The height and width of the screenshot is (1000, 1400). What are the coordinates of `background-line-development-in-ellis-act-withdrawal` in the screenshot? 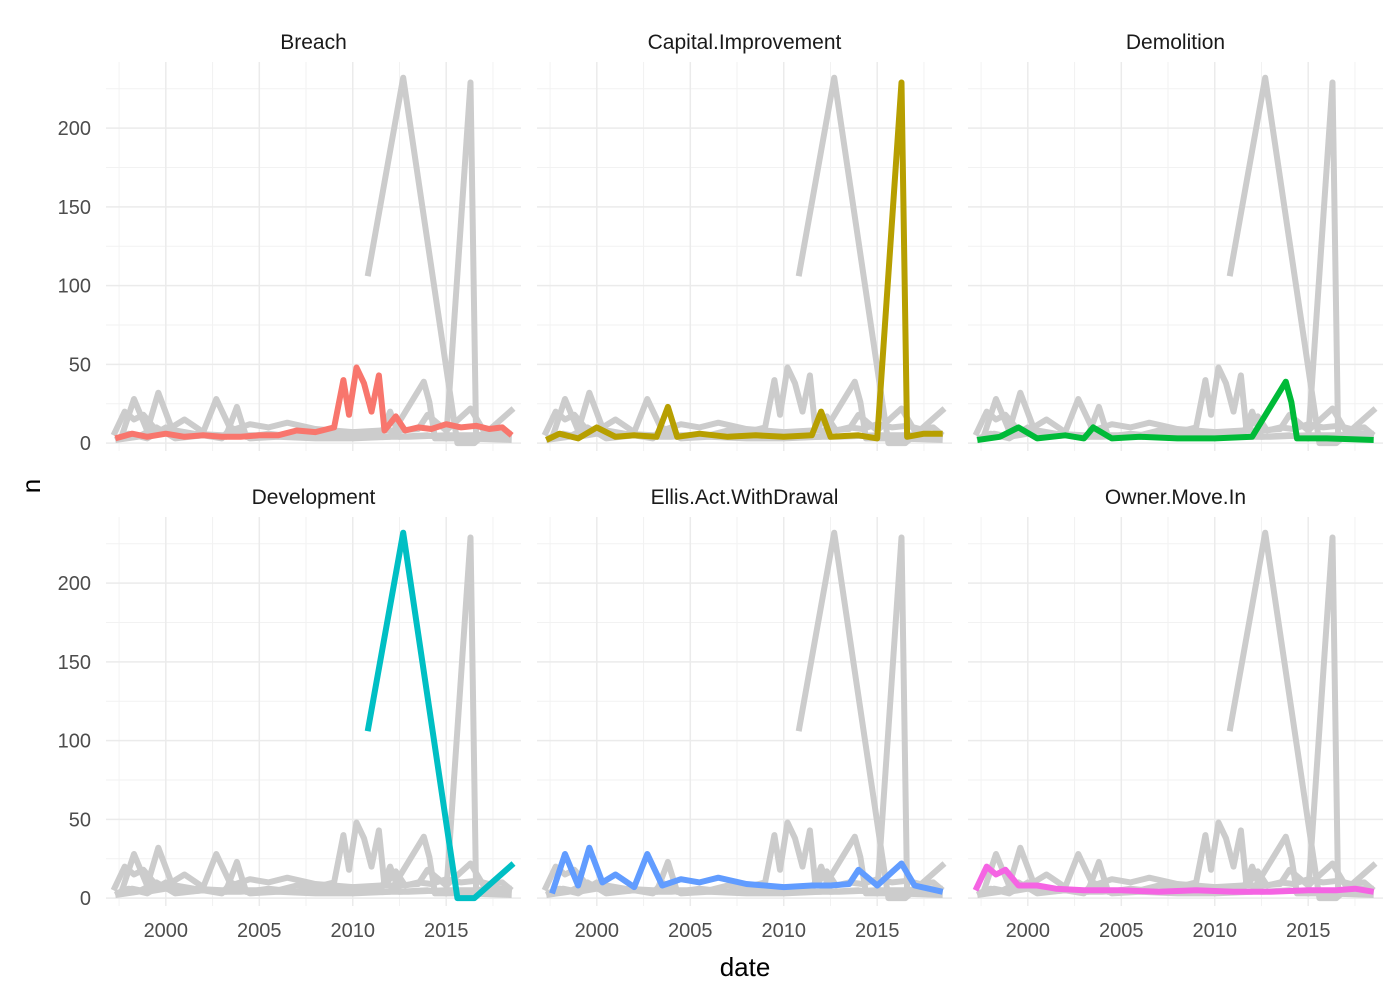 It's located at (871, 715).